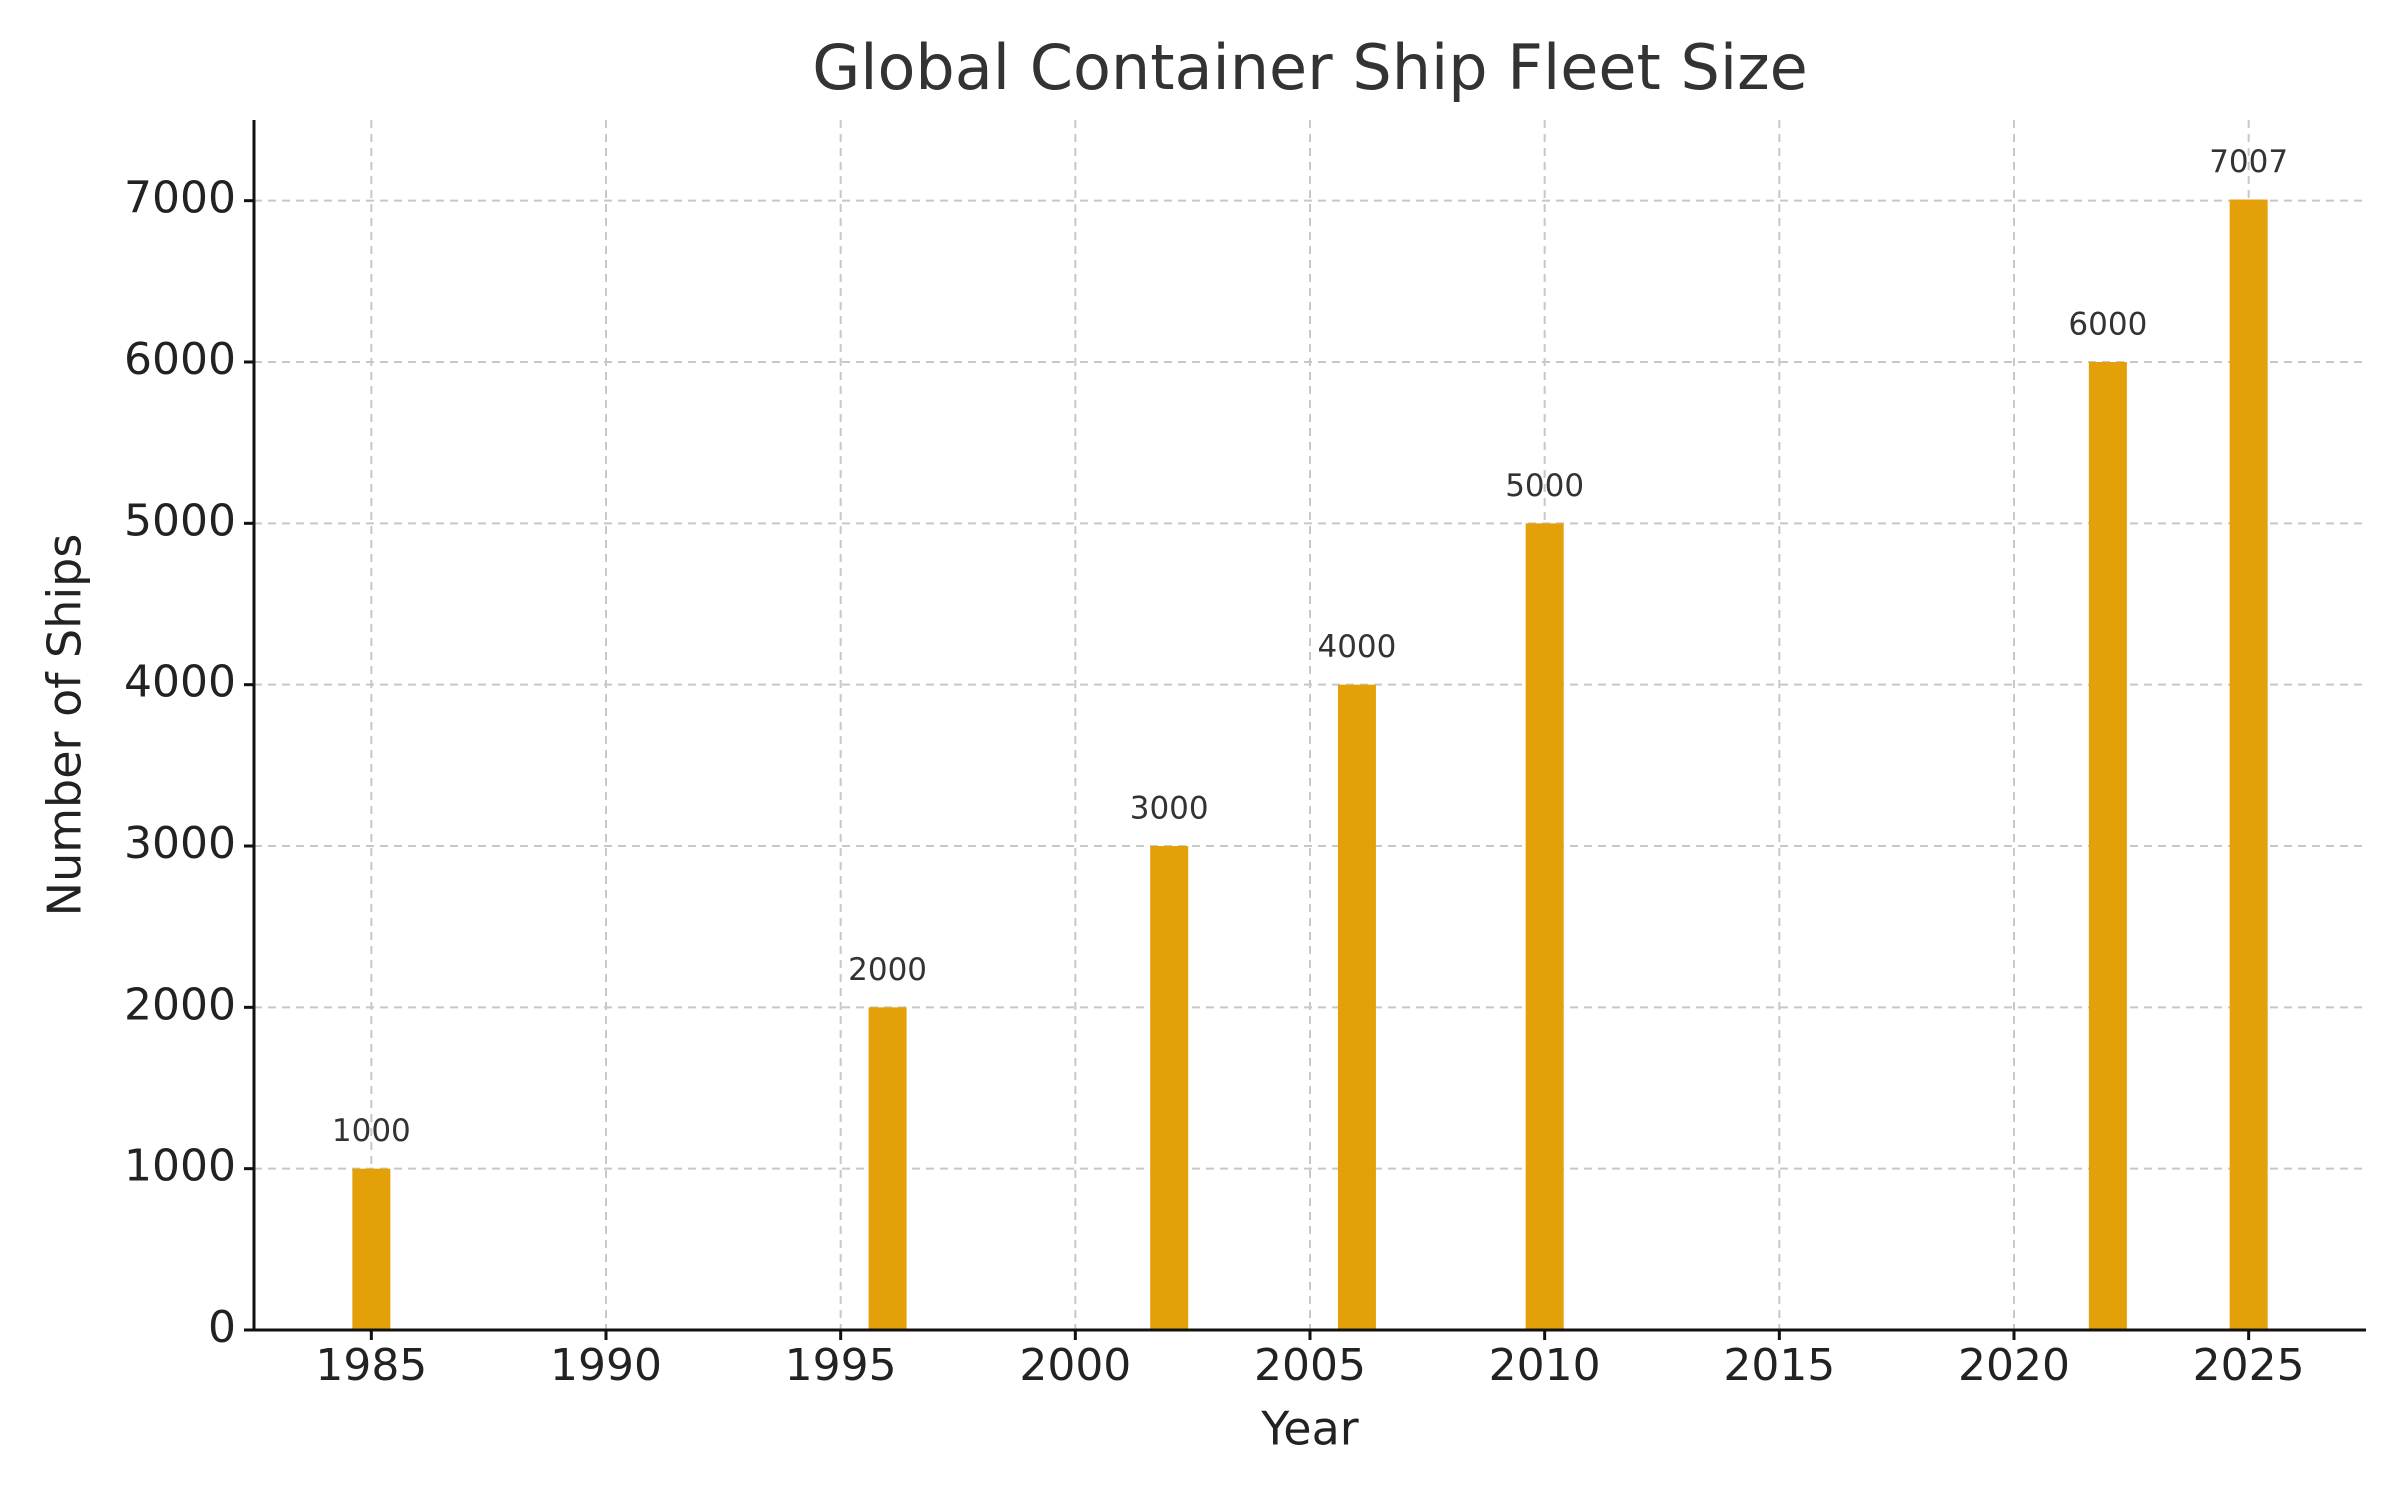 This screenshot has height=1500, width=2400. Describe the element at coordinates (180, 198) in the screenshot. I see `y-tick-label: 7000` at that location.